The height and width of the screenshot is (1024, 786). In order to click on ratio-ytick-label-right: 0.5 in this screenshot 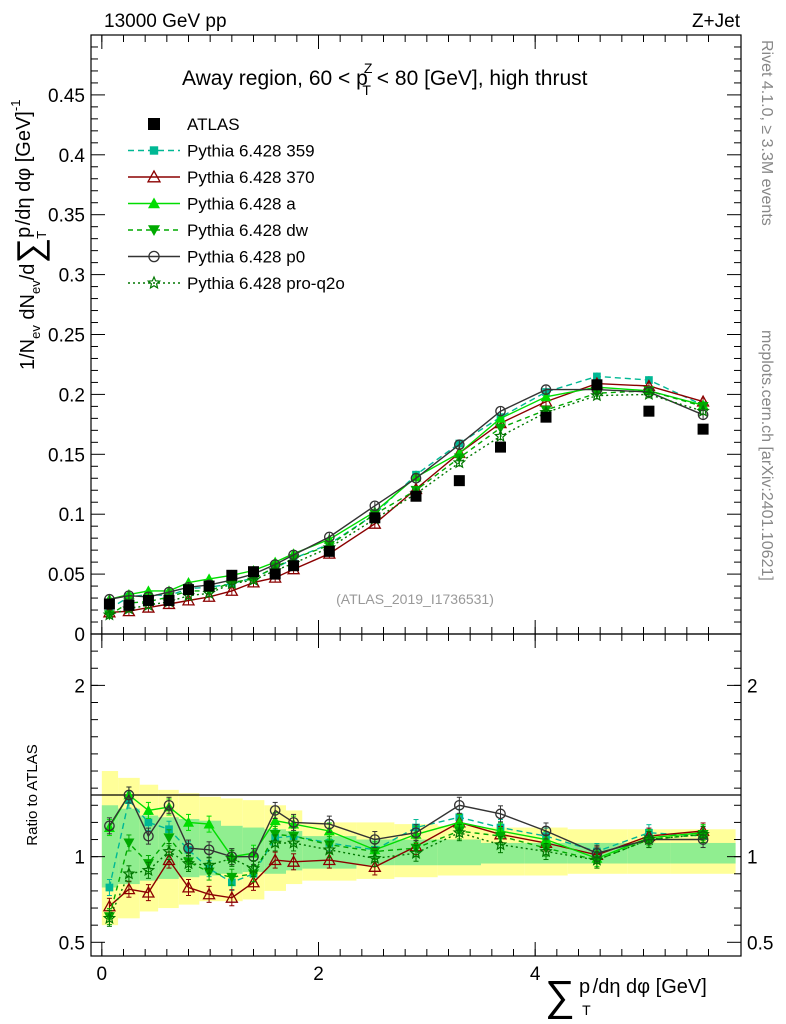, I will do `click(760, 943)`.